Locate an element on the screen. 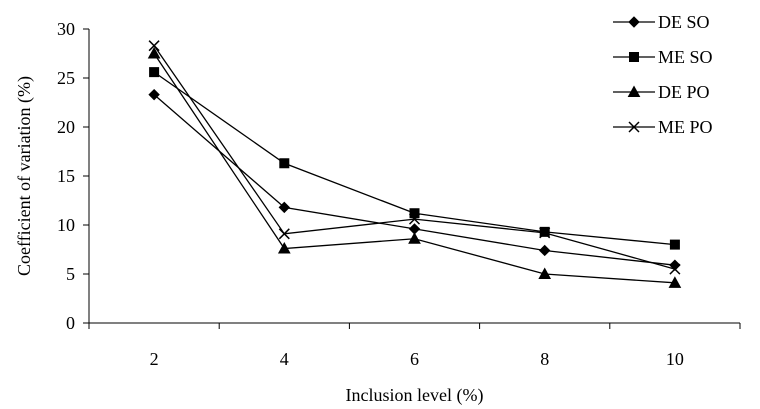 The height and width of the screenshot is (409, 760). x-ticks: 2 4 6 8 10 is located at coordinates (414, 346).